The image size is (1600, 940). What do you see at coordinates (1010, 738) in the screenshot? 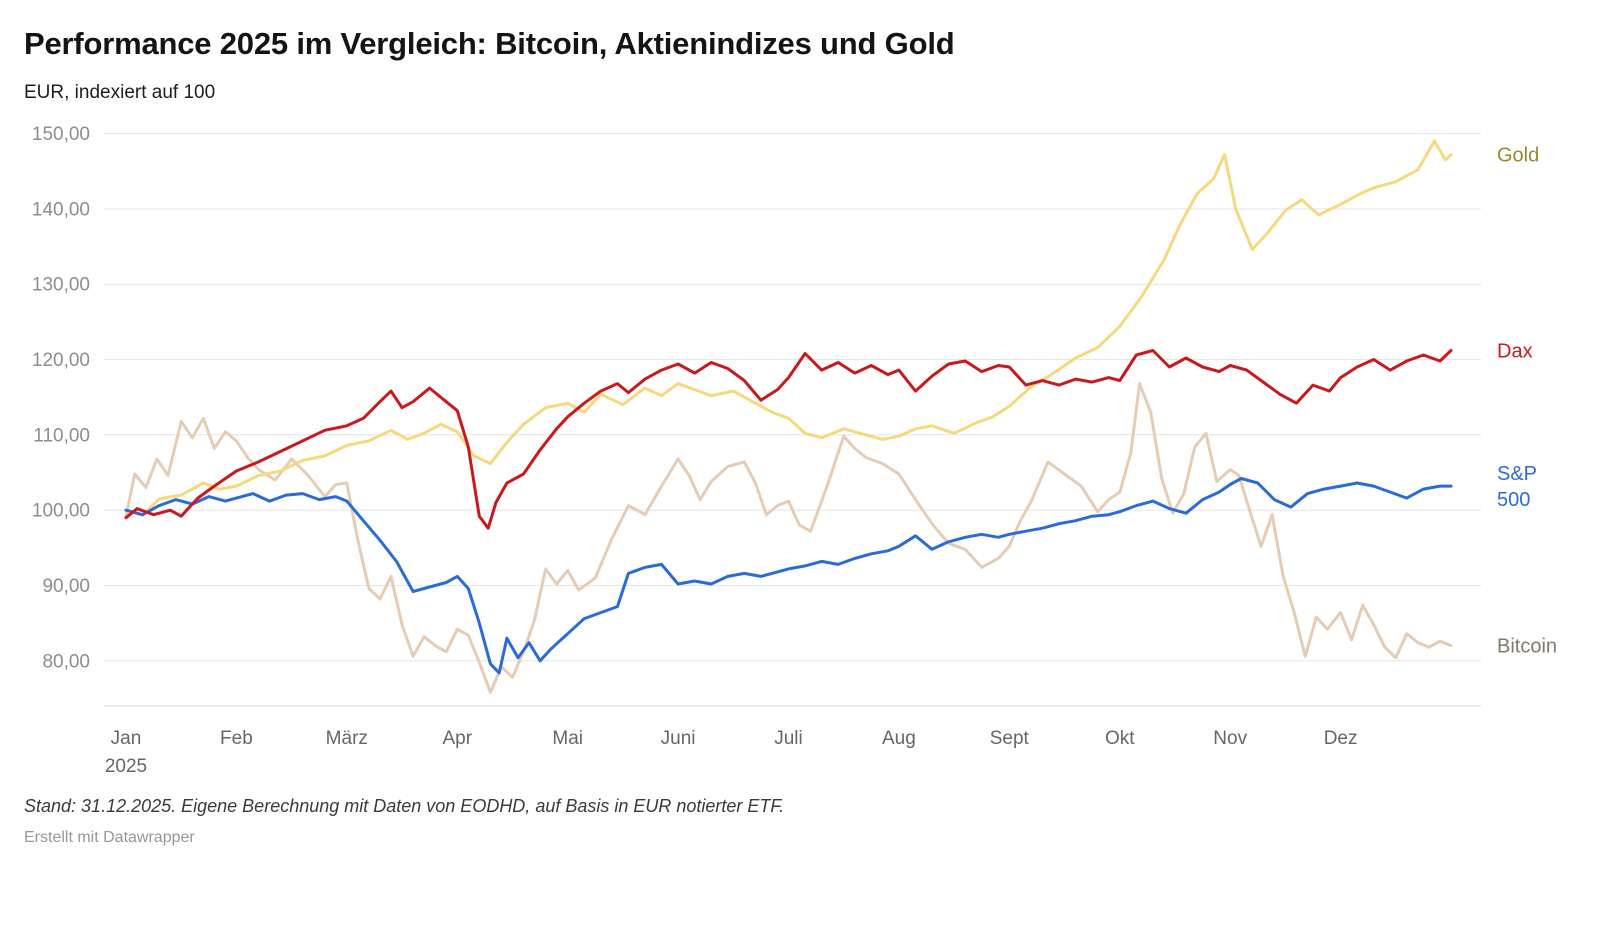
I see `x-tick-label: Sept` at bounding box center [1010, 738].